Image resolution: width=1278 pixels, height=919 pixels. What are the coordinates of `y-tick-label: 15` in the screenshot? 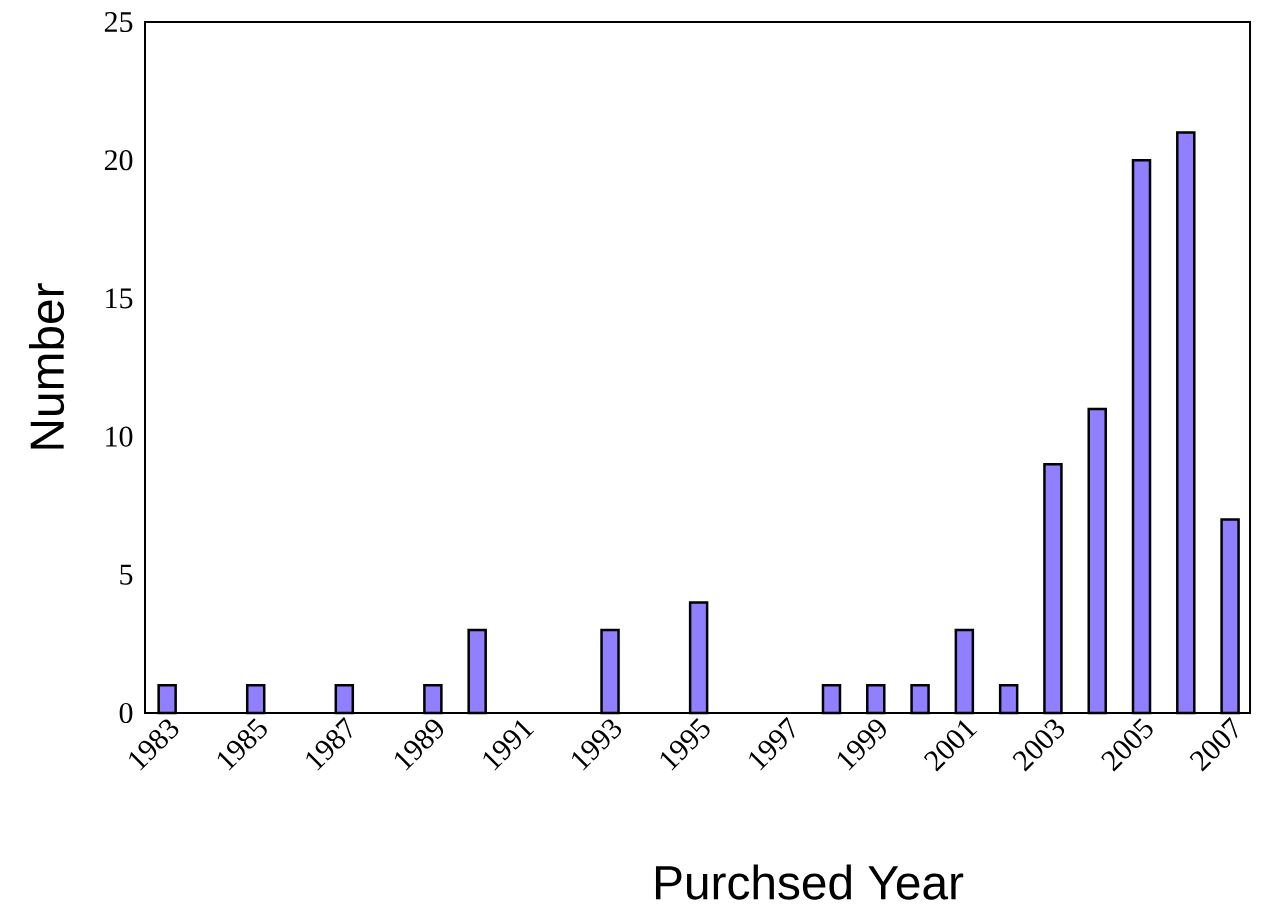 It's located at (119, 298).